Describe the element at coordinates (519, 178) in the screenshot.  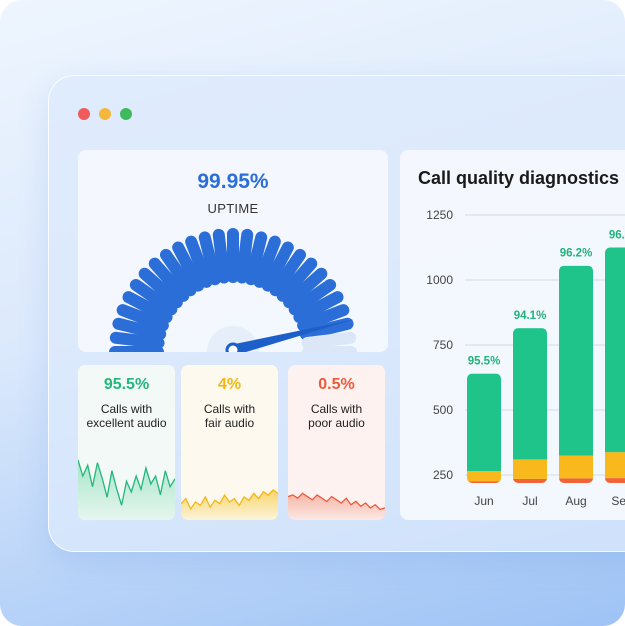
I see `chart-title: Call quality diagnostics` at that location.